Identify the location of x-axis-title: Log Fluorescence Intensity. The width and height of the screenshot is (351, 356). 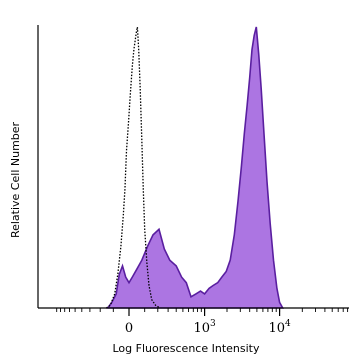
(186, 348).